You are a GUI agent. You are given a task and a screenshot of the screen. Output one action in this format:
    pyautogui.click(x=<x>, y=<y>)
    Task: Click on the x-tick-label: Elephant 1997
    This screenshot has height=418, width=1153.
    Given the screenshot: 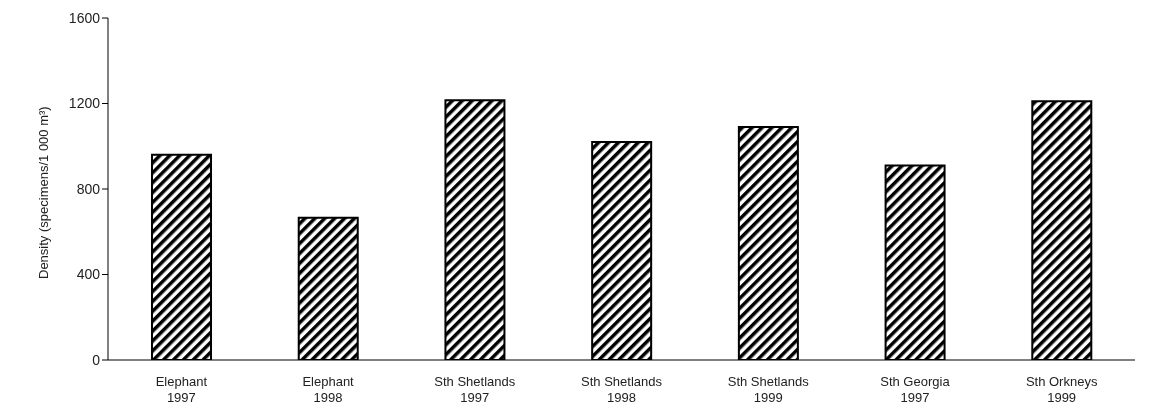 What is the action you would take?
    pyautogui.click(x=181, y=389)
    